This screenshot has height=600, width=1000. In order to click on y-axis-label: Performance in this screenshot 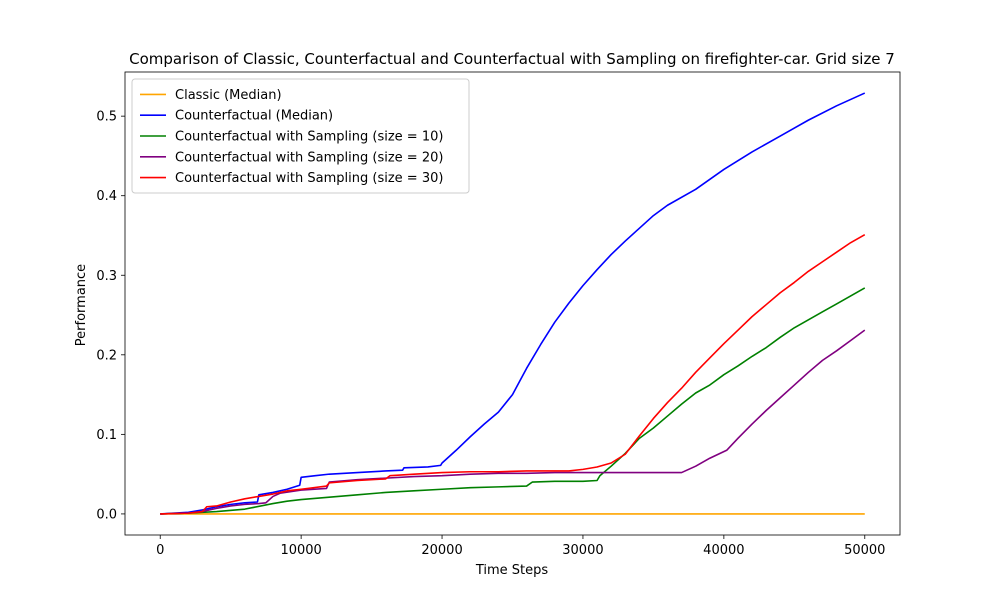, I will do `click(81, 305)`.